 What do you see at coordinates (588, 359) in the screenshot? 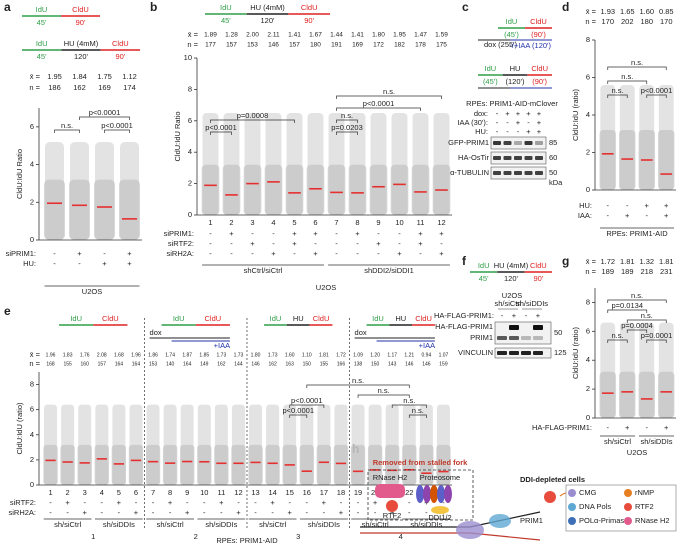
I see `y-tick-label: 4` at bounding box center [588, 359].